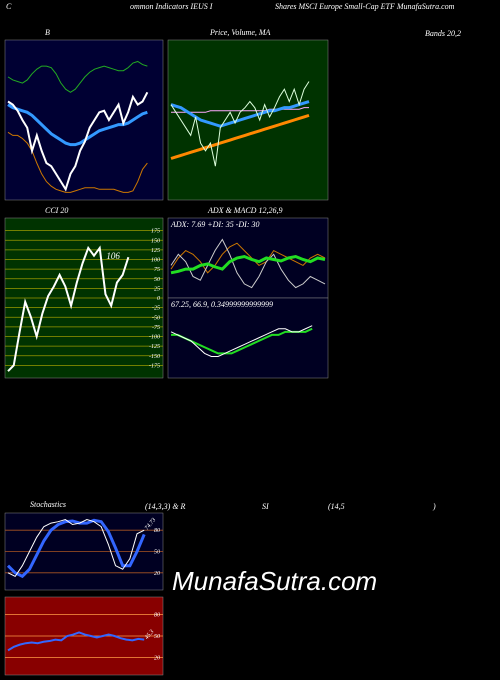 The image size is (500, 680). Describe the element at coordinates (155, 241) in the screenshot. I see `y-tick-label: 150` at that location.